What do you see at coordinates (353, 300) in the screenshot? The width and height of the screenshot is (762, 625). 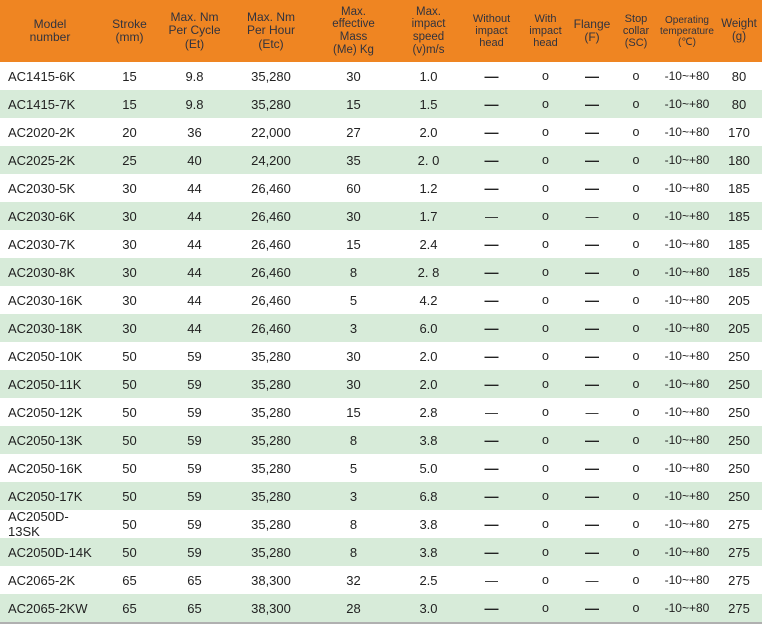 I see `cell-max-effective-mass: 5` at bounding box center [353, 300].